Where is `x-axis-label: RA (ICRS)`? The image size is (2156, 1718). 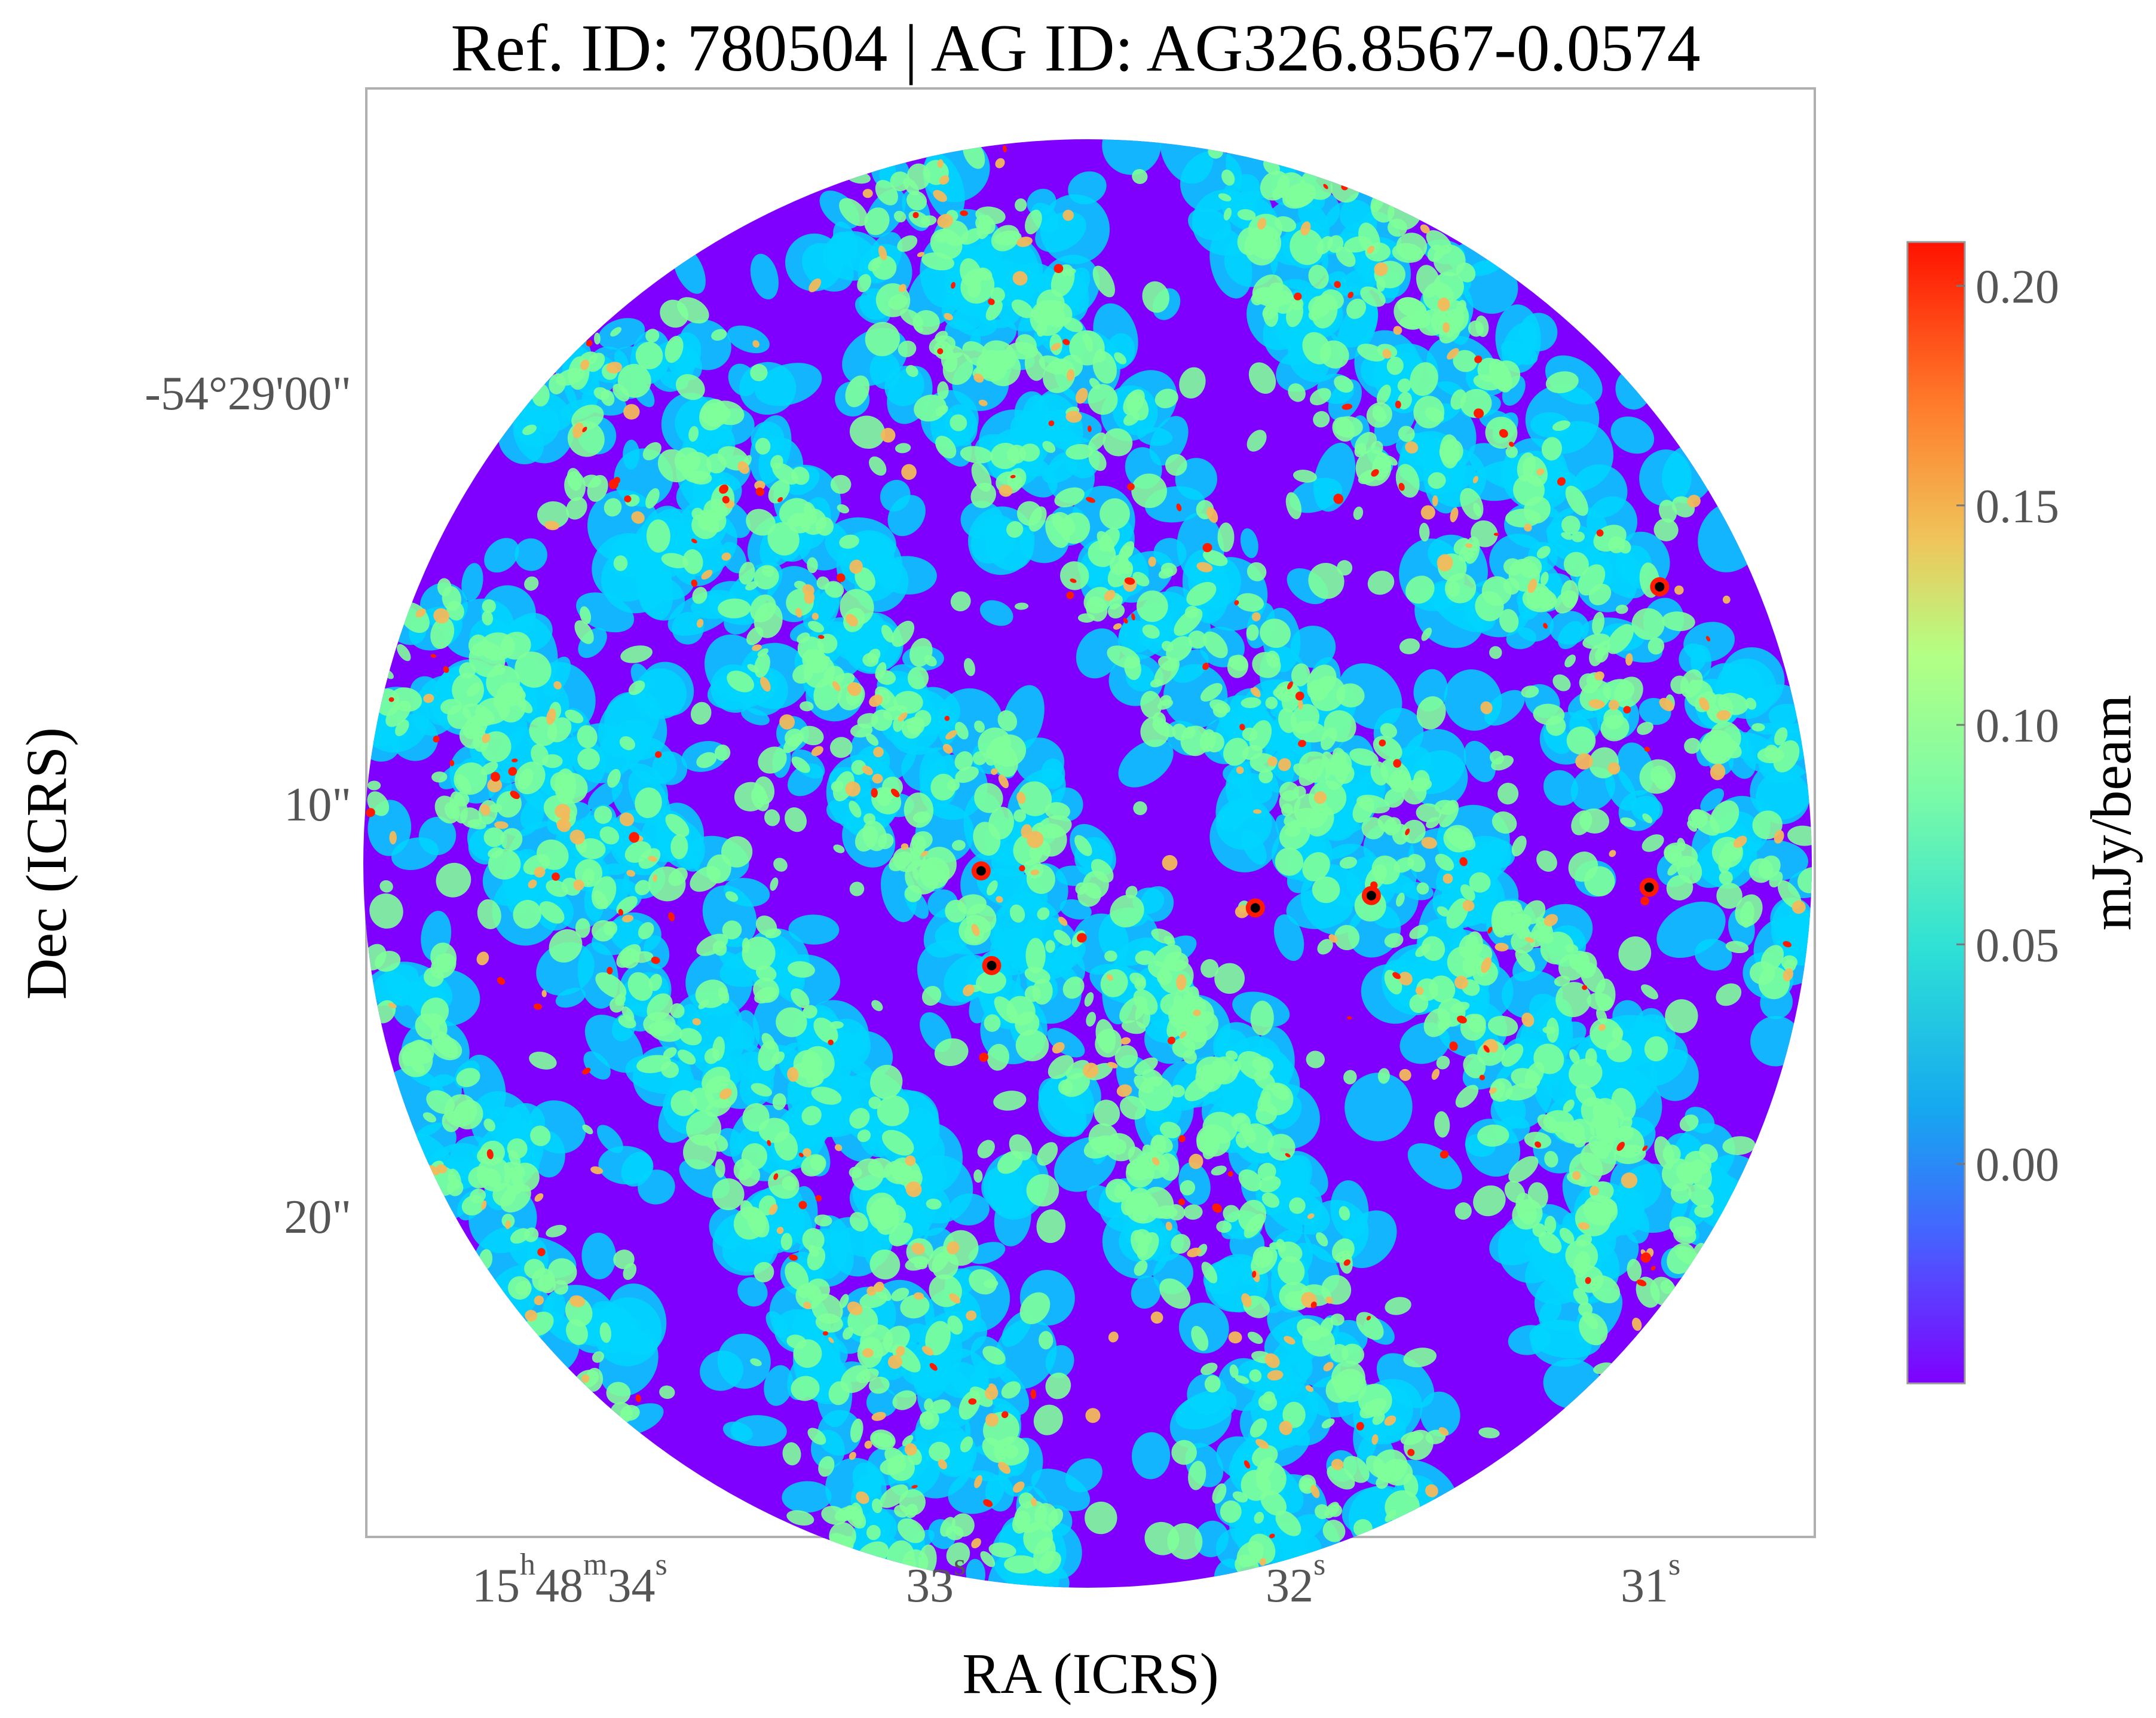 x-axis-label: RA (ICRS) is located at coordinates (1090, 1673).